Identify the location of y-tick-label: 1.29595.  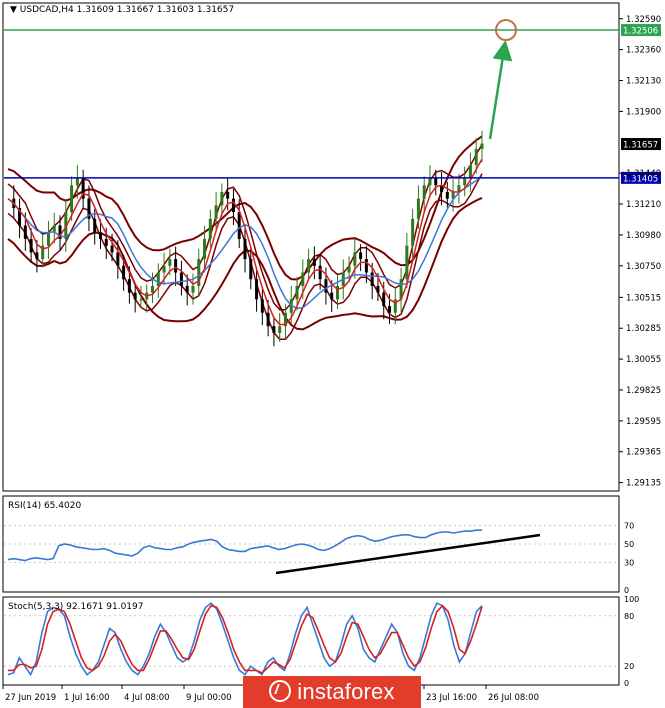
(643, 422).